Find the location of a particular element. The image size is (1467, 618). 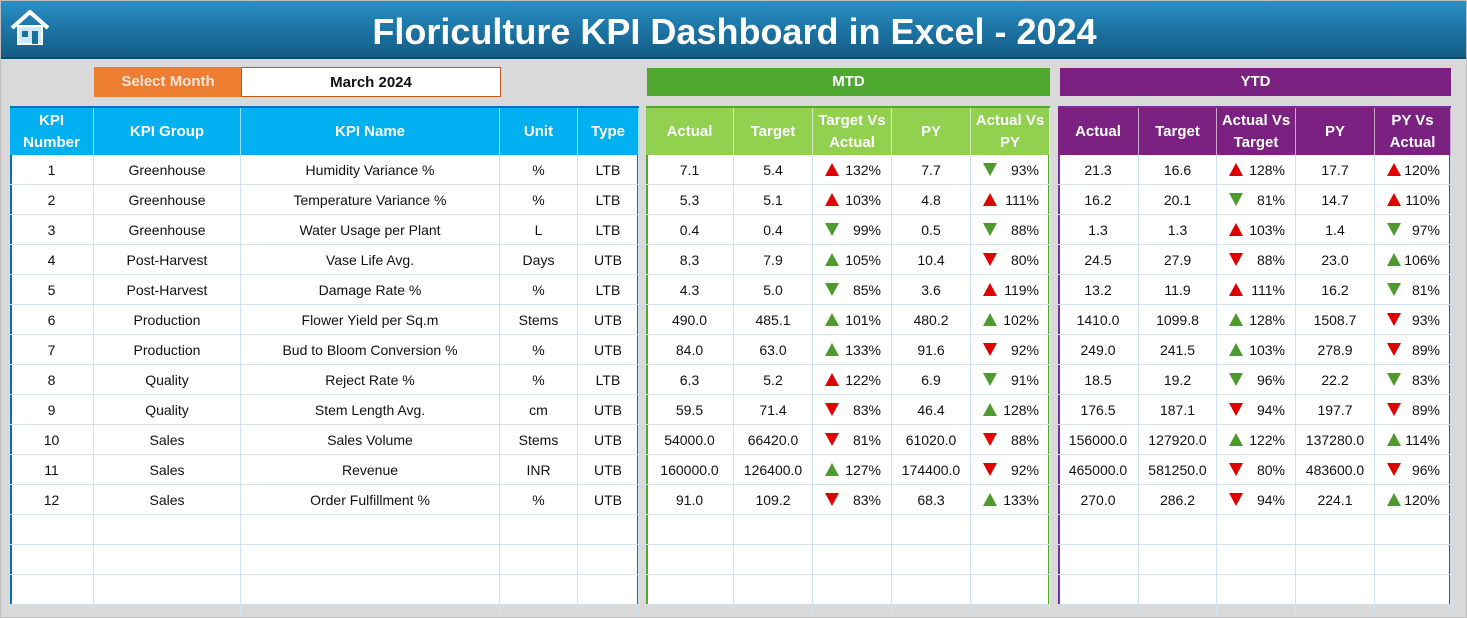

table-cell: Humidity Variance % is located at coordinates (370, 170).